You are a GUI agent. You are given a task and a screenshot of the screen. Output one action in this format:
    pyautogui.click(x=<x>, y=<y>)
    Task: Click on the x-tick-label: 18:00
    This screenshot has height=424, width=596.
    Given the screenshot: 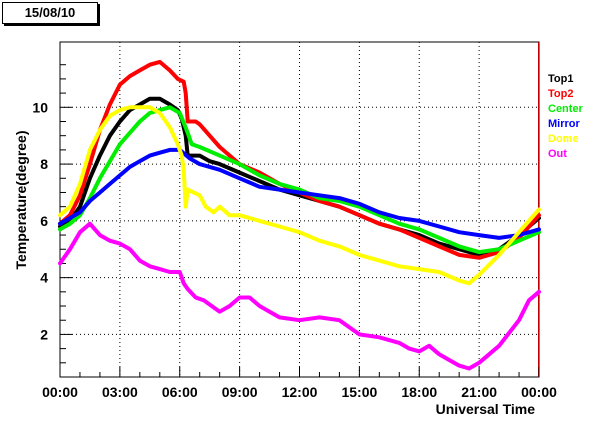 What is the action you would take?
    pyautogui.click(x=419, y=392)
    